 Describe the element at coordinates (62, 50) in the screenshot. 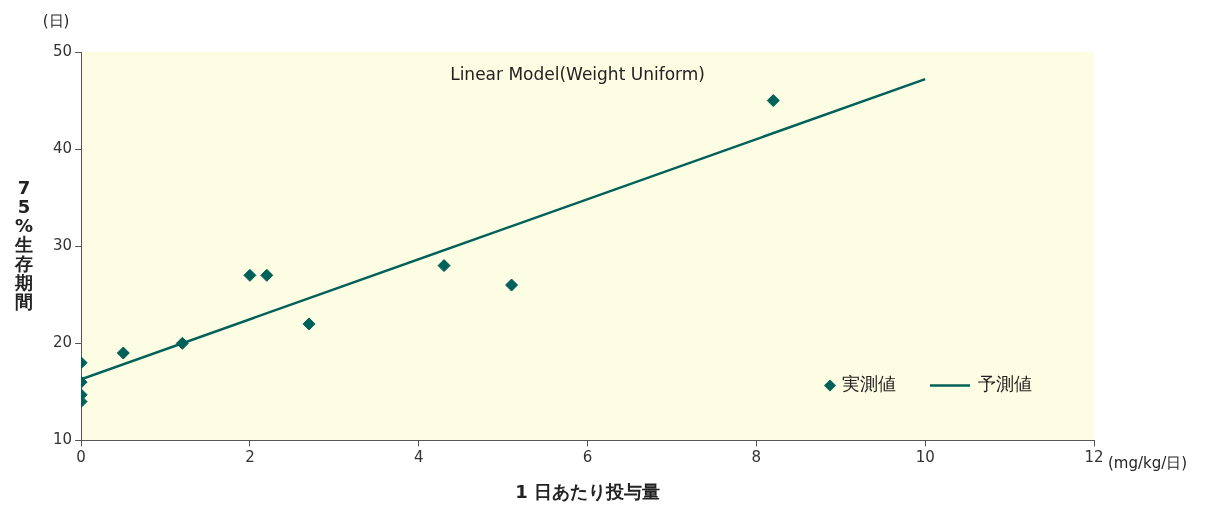

I see `y-tick-label: 50` at that location.